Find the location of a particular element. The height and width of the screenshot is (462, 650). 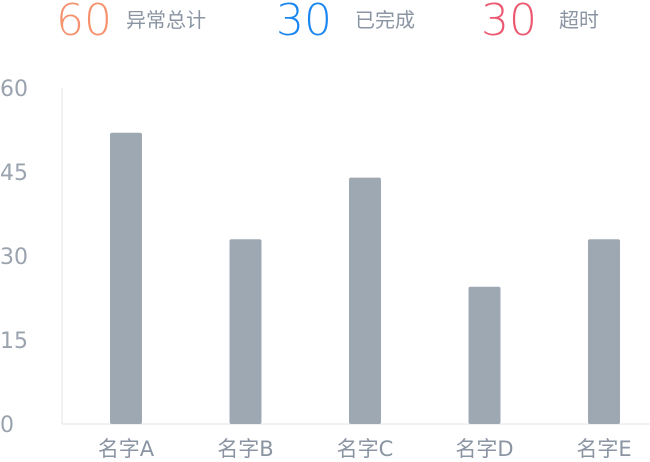

y-tick-label: 30 is located at coordinates (14, 257).